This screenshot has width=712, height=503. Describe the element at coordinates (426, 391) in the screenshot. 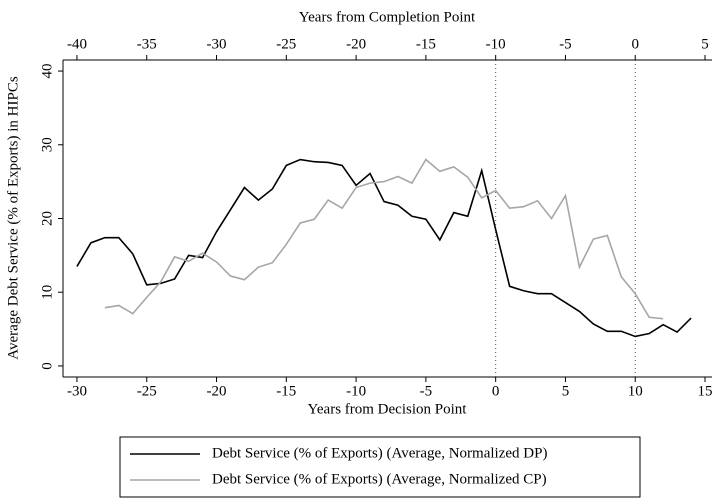

I see `x-tick-label: -5` at that location.